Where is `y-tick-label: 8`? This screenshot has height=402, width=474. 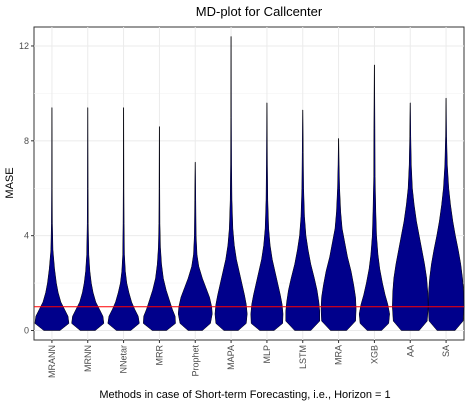 y-tick-label: 8 is located at coordinates (26, 141).